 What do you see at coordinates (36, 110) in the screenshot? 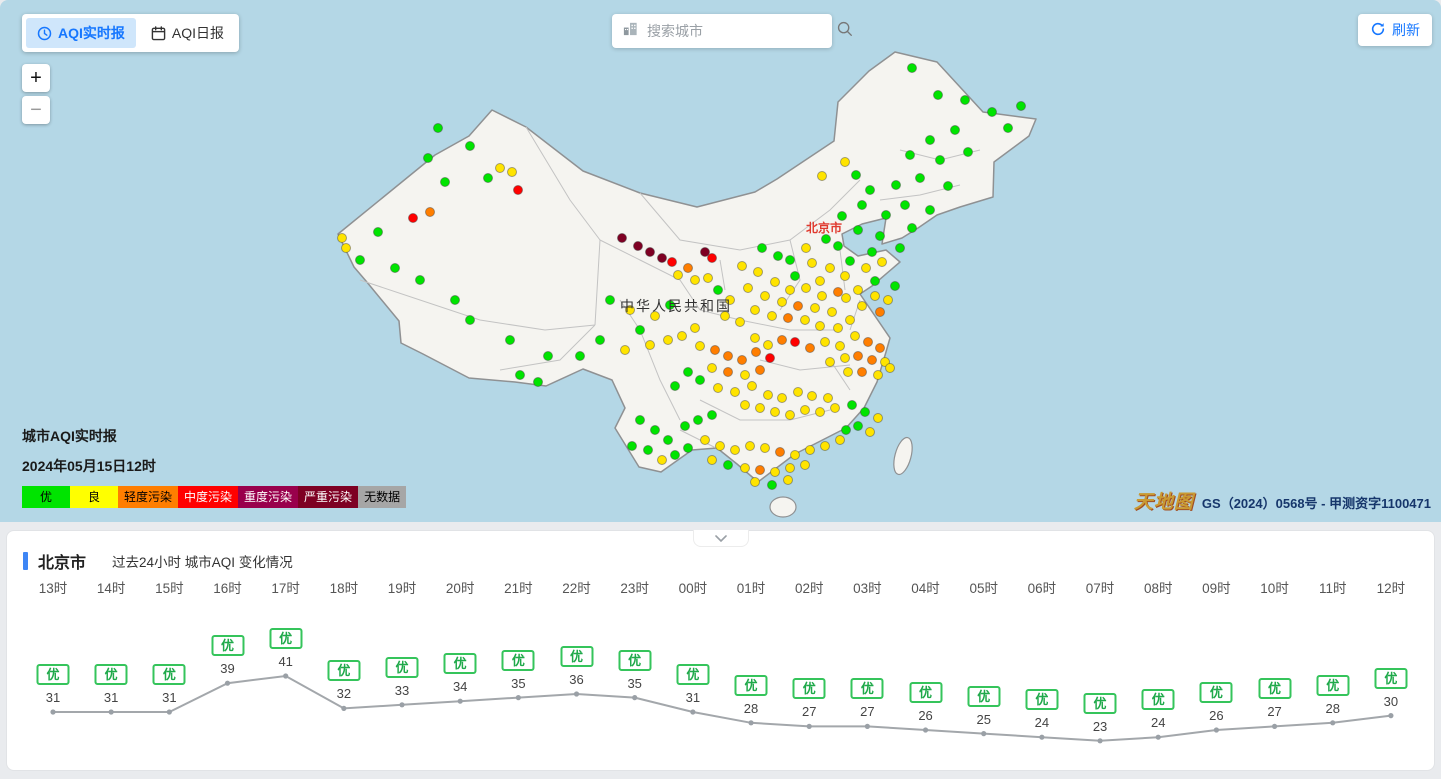
I see `zoom-out-button: −` at bounding box center [36, 110].